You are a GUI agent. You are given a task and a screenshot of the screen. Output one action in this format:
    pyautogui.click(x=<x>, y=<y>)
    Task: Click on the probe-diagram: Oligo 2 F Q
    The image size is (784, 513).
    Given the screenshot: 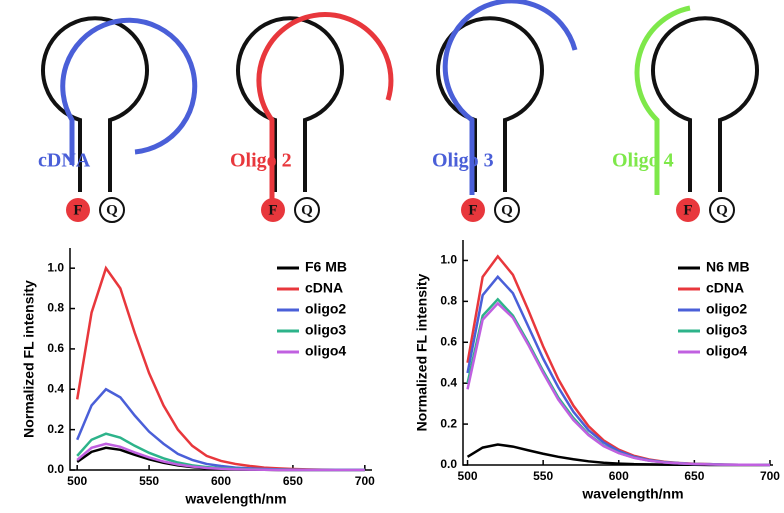 What is the action you would take?
    pyautogui.click(x=312, y=117)
    